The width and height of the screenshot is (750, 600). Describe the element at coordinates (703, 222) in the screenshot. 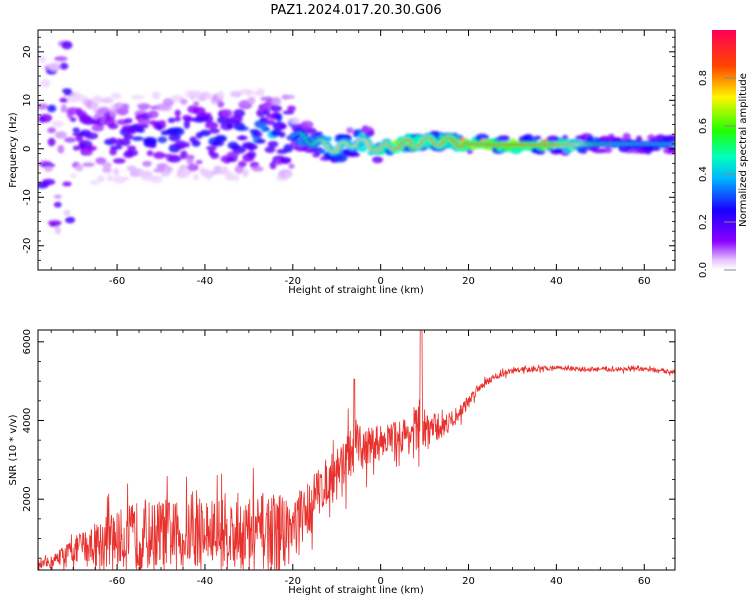

I see `colorbar-tick-label: 0.2` at that location.